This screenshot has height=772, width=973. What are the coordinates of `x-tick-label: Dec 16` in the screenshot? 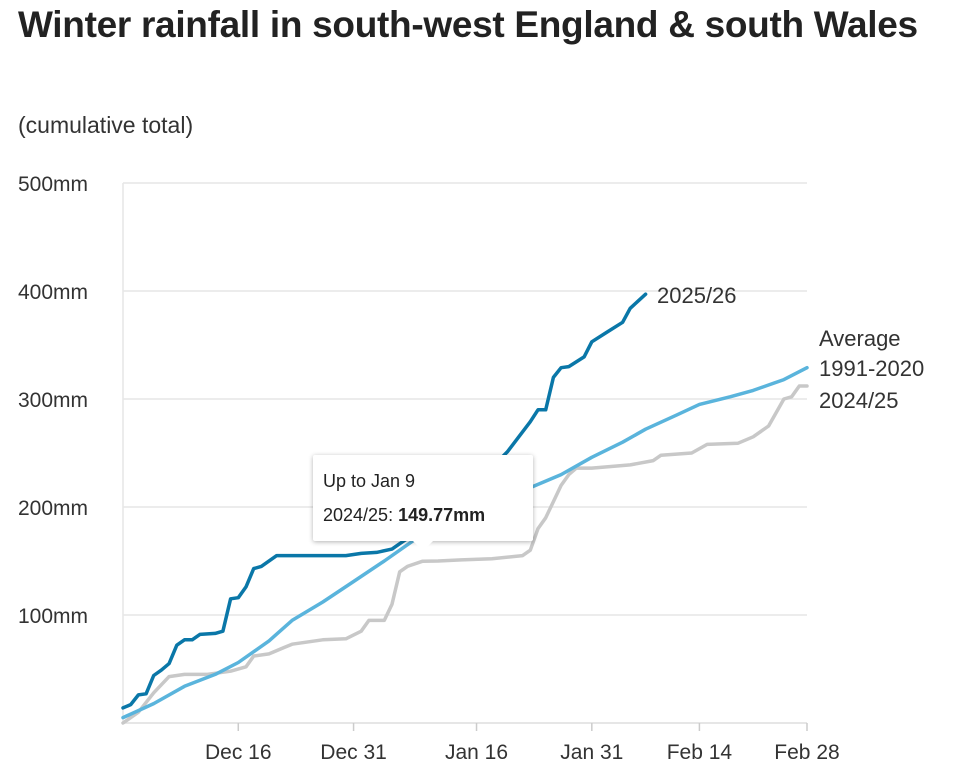 It's located at (238, 752).